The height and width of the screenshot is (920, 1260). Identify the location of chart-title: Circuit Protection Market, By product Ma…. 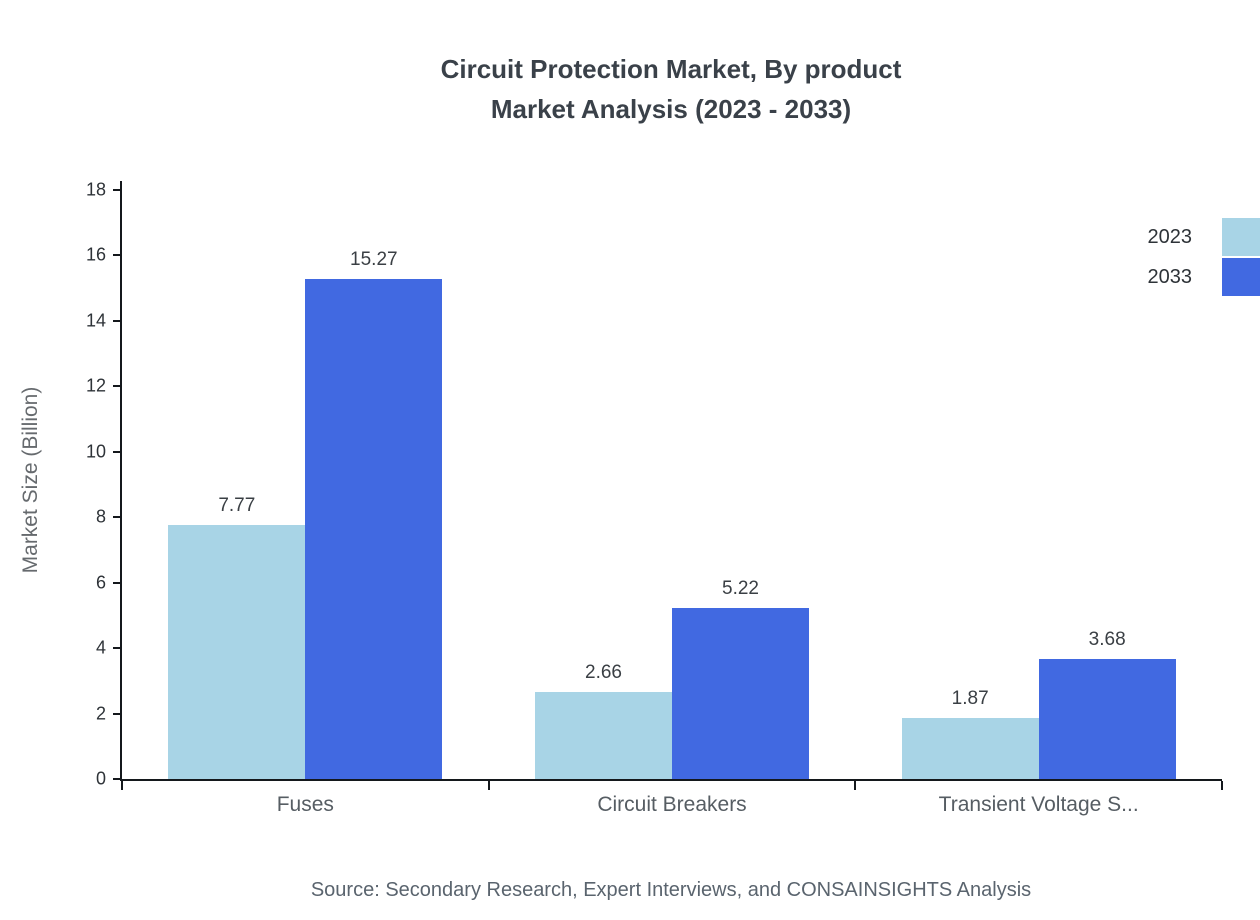
(671, 89).